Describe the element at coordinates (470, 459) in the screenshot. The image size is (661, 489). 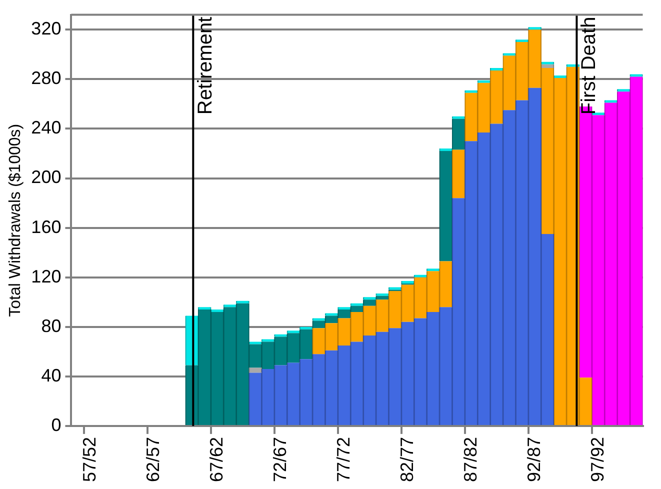
I see `x-tick-label: 87/82` at that location.